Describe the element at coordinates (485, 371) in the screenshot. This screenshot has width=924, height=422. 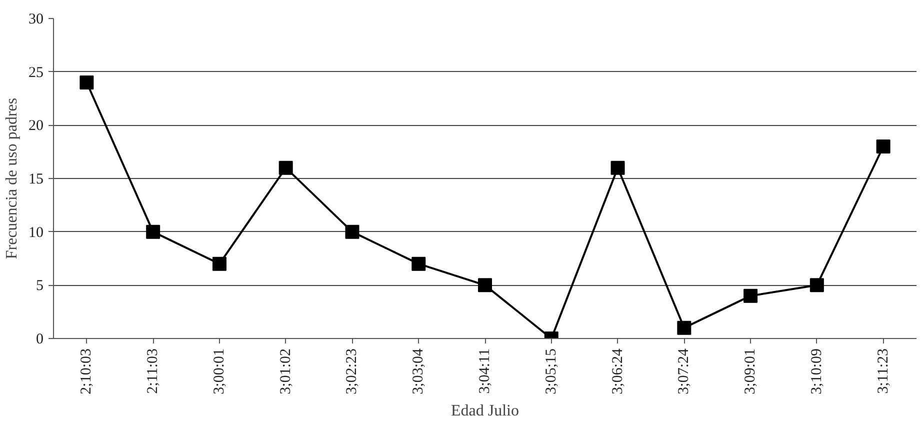
I see `x-tick-label: 3;04:11` at that location.